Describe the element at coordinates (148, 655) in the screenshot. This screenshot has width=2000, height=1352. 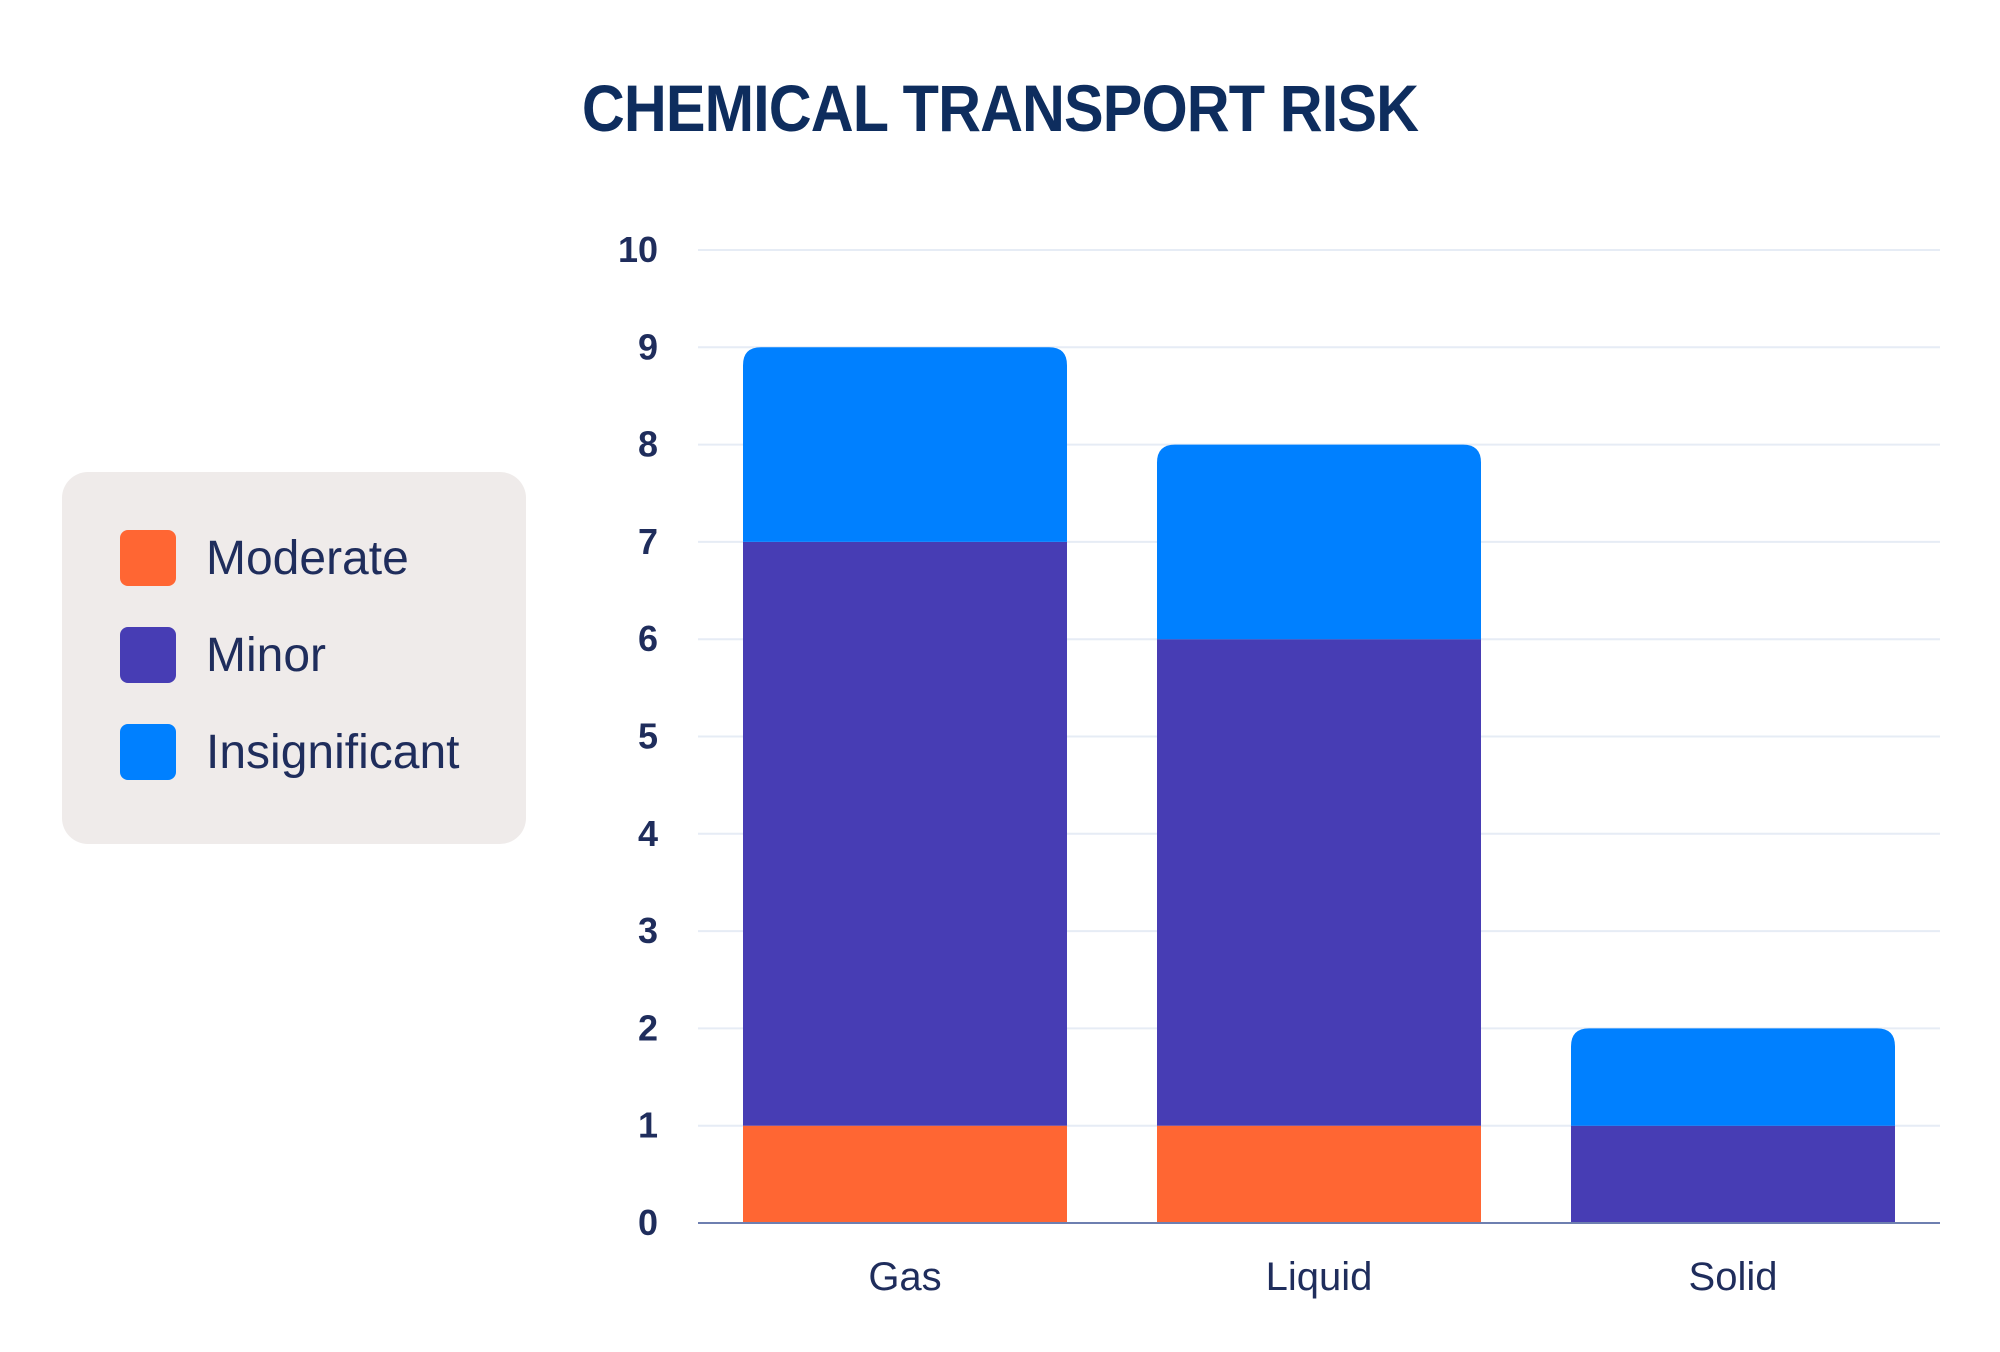
I see `legend-swatch-minor` at that location.